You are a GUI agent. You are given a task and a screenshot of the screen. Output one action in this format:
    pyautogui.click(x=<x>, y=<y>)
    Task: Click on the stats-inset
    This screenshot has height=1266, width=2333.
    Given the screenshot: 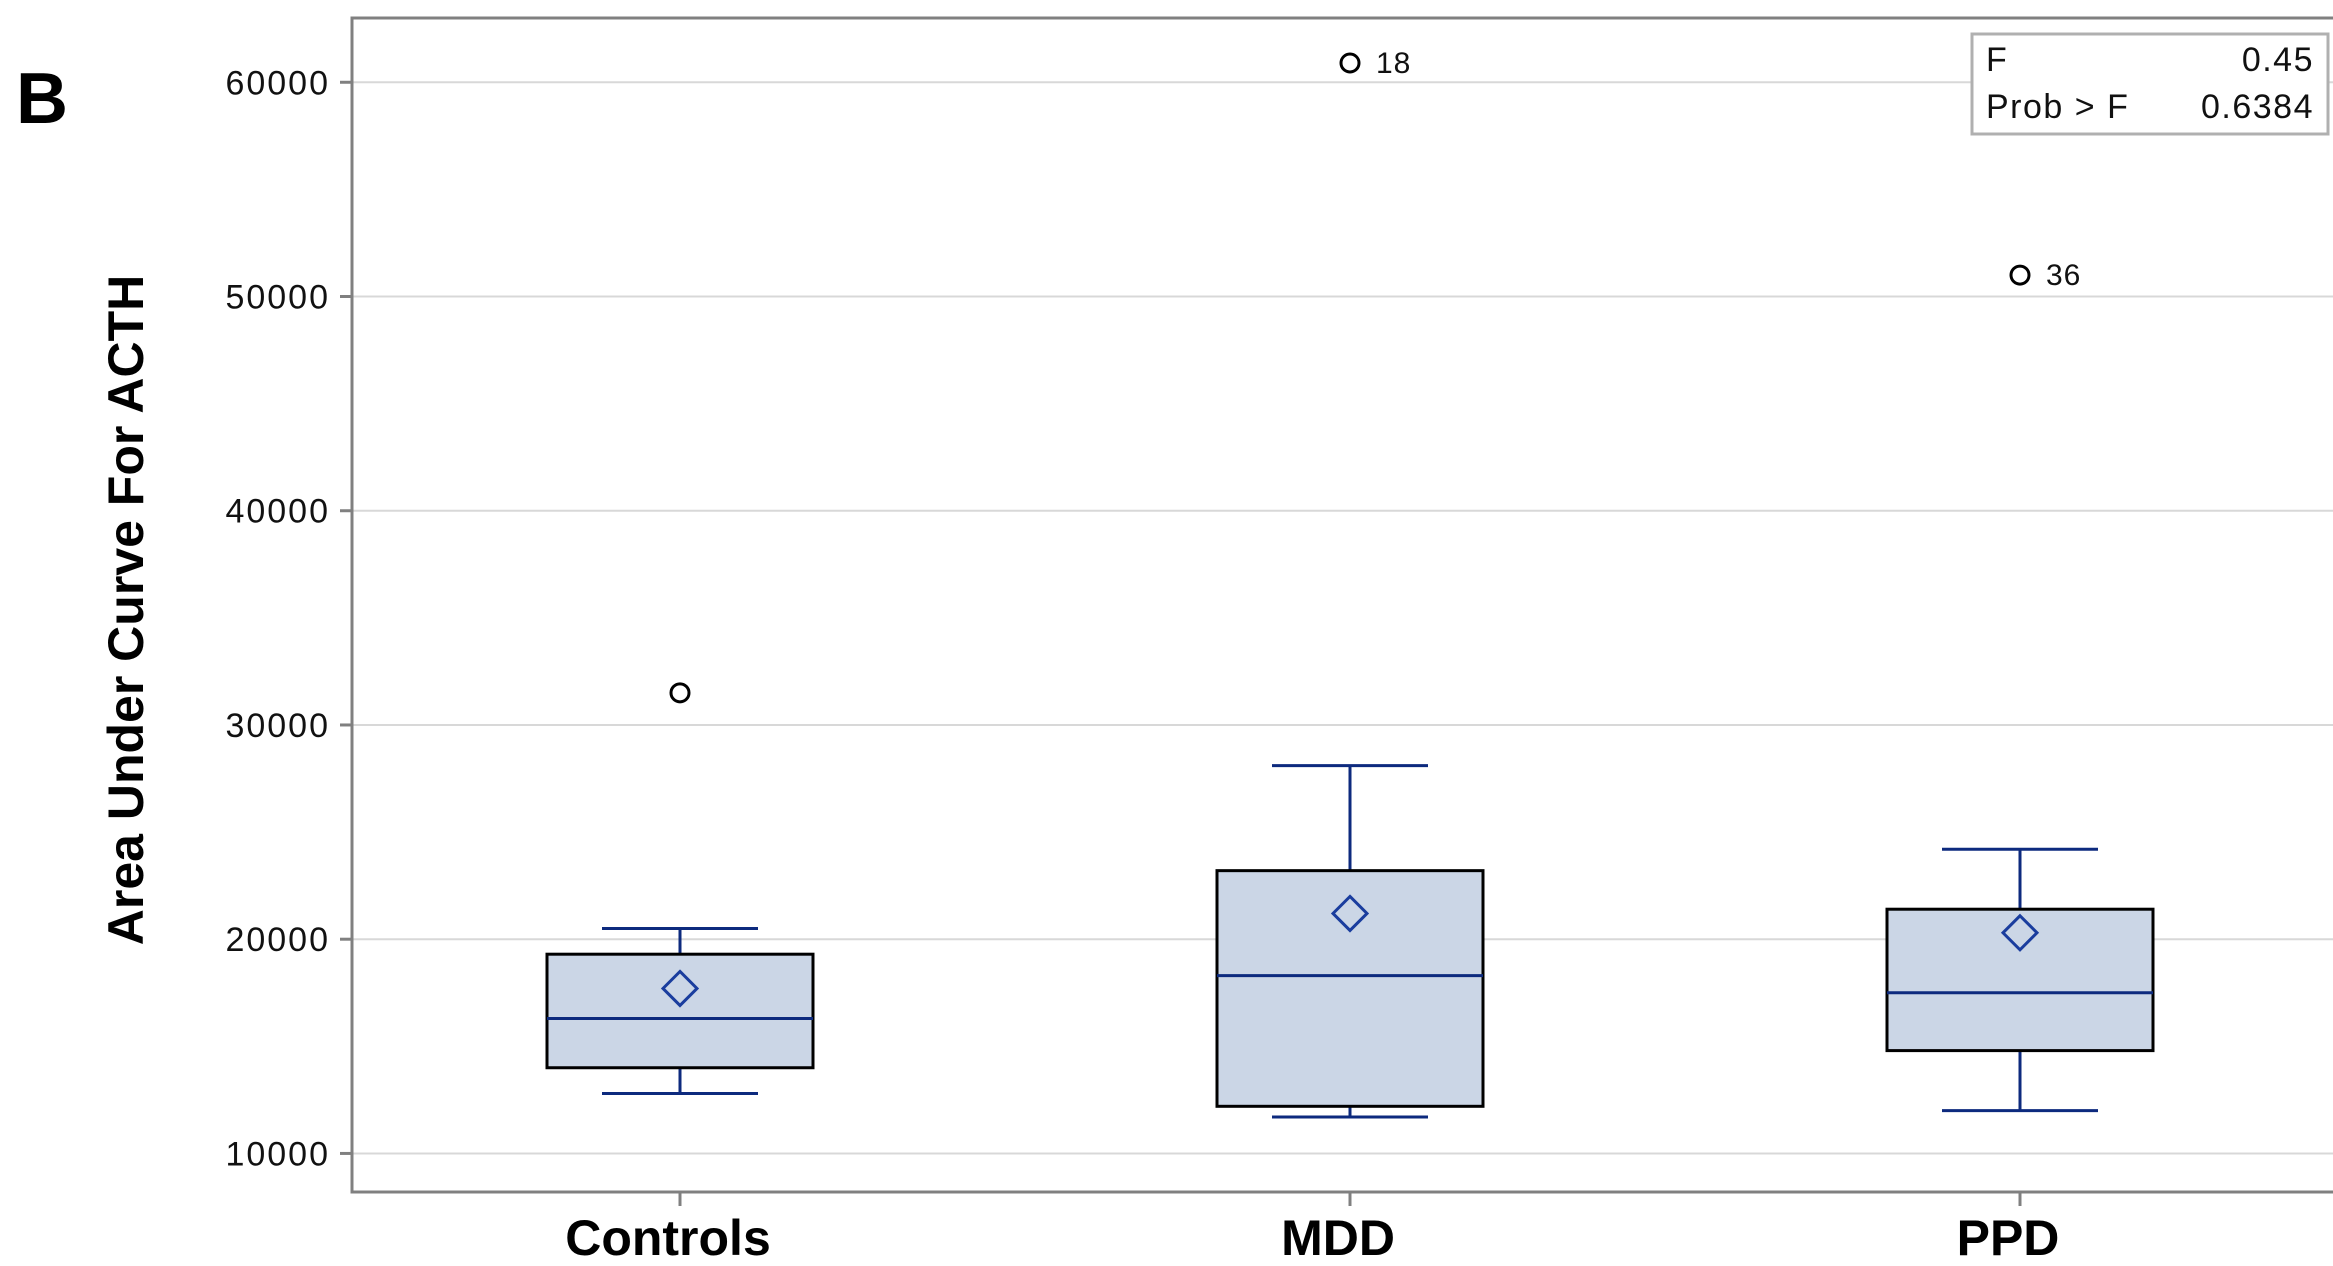 What is the action you would take?
    pyautogui.click(x=2150, y=84)
    